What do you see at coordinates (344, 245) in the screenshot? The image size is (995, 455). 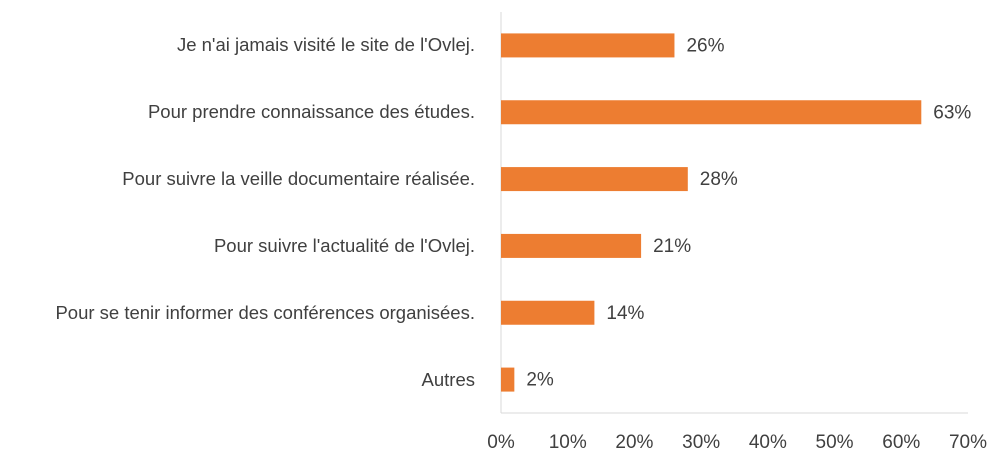 I see `y-tick-label: Pour suivre l'actualité de l'Ovlej.` at bounding box center [344, 245].